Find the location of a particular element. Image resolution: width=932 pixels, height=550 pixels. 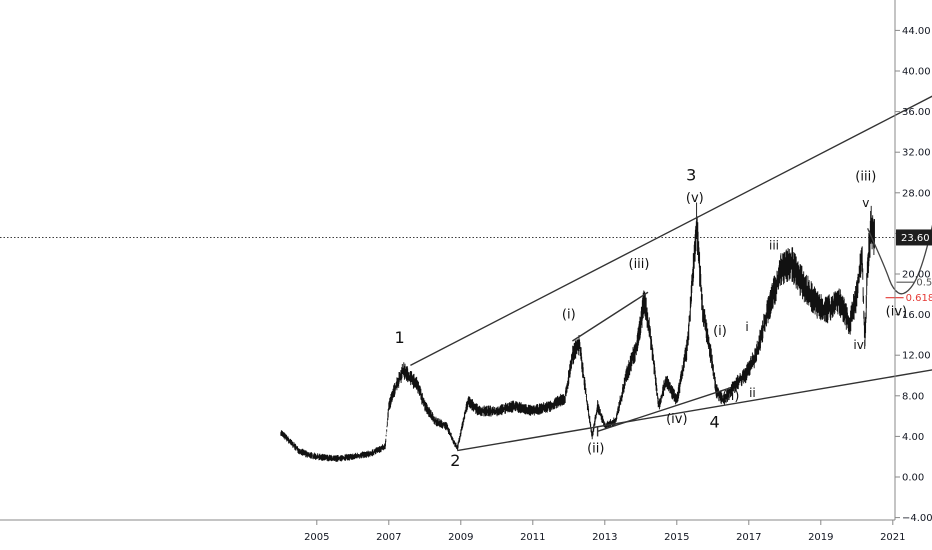

y-tick-label: 0.00 is located at coordinates (913, 478).